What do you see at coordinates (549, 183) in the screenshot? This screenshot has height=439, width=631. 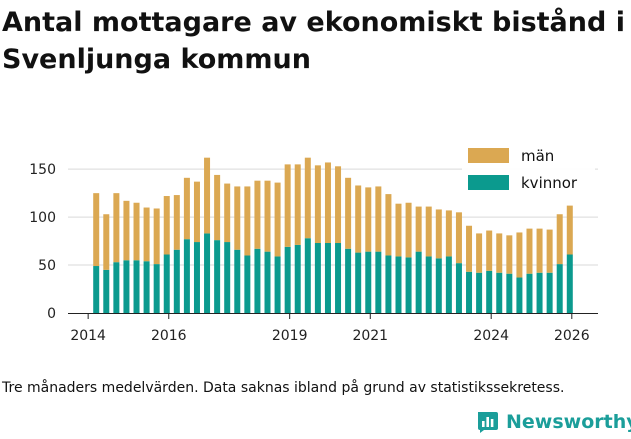 I see `legend-label: kvinnor` at bounding box center [549, 183].